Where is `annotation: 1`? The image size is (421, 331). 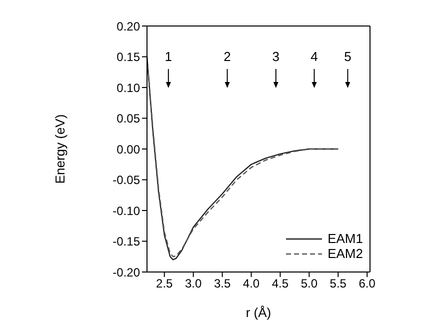 annotation: 1 is located at coordinates (168, 56).